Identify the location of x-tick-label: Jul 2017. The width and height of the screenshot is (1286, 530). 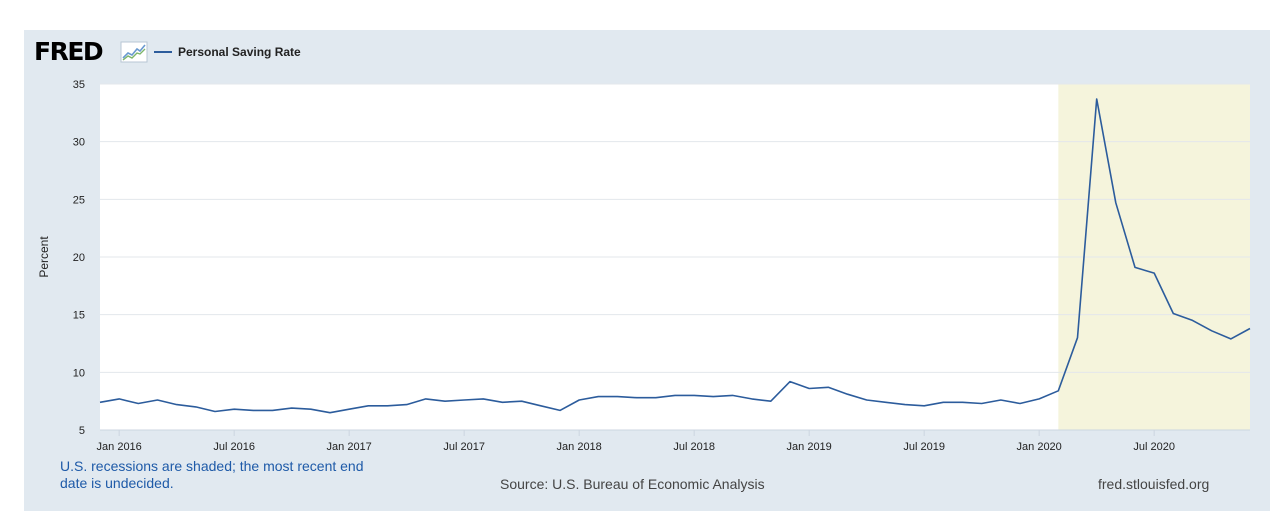
(464, 447).